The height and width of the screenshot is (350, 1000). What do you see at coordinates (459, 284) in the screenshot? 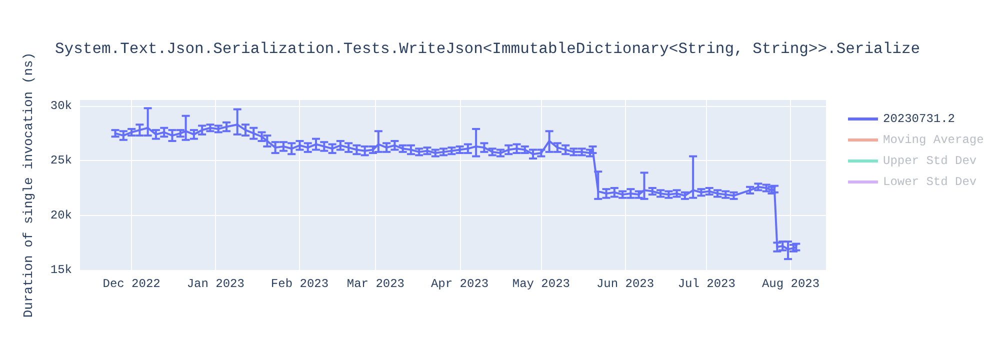
I see `x-tick-label: Apr 2023` at bounding box center [459, 284].